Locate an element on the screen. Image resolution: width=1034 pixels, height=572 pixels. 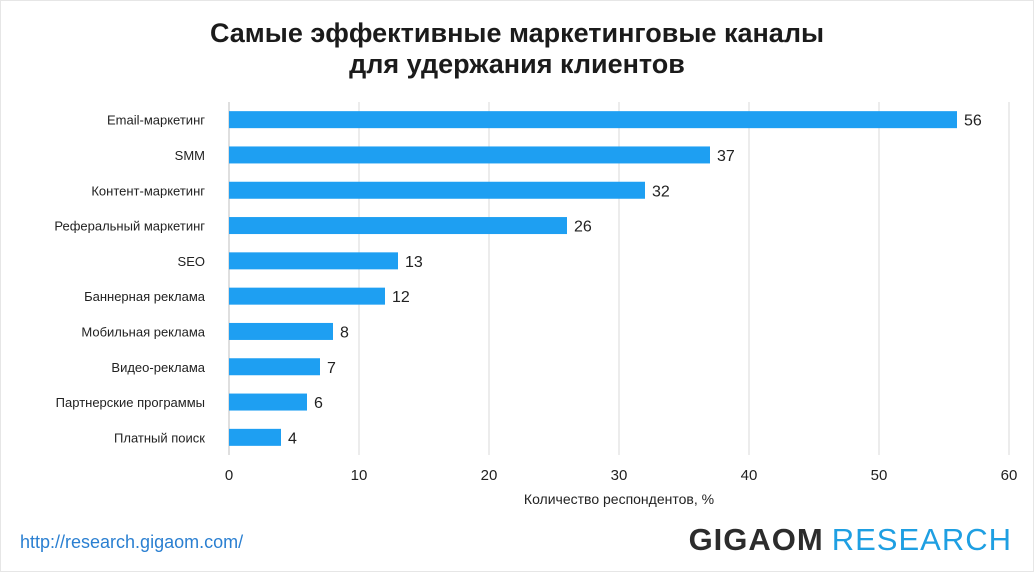
brand-logo-bold: GIGAOM is located at coordinates (756, 539).